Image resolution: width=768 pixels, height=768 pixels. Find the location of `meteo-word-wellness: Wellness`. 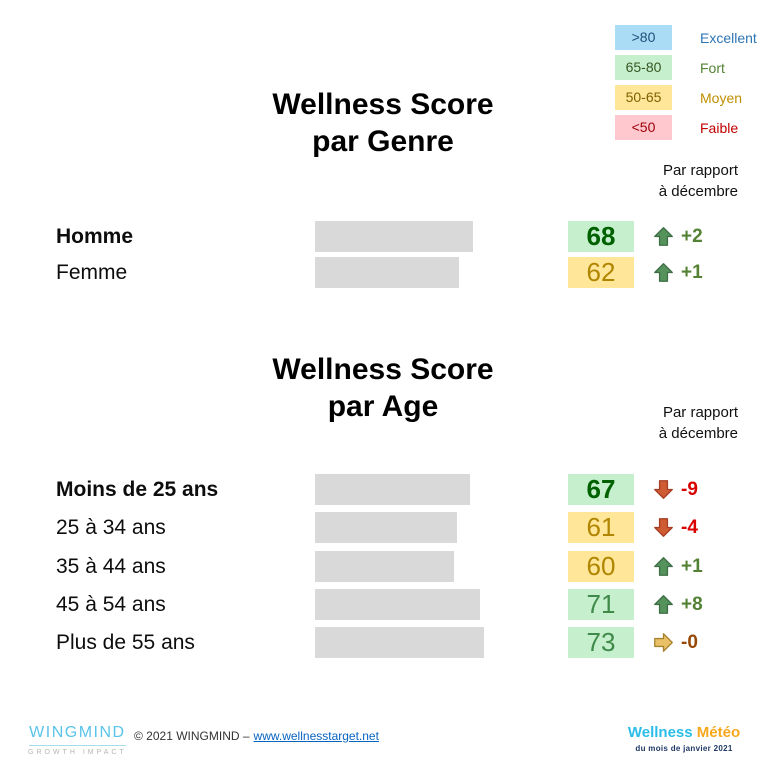

meteo-word-wellness: Wellness is located at coordinates (660, 732).